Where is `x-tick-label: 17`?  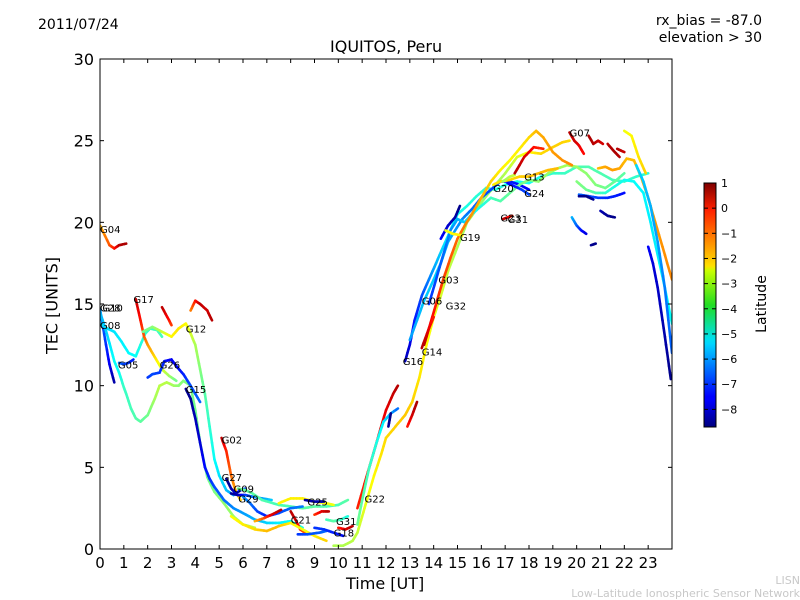 x-tick-label: 17 is located at coordinates (505, 563).